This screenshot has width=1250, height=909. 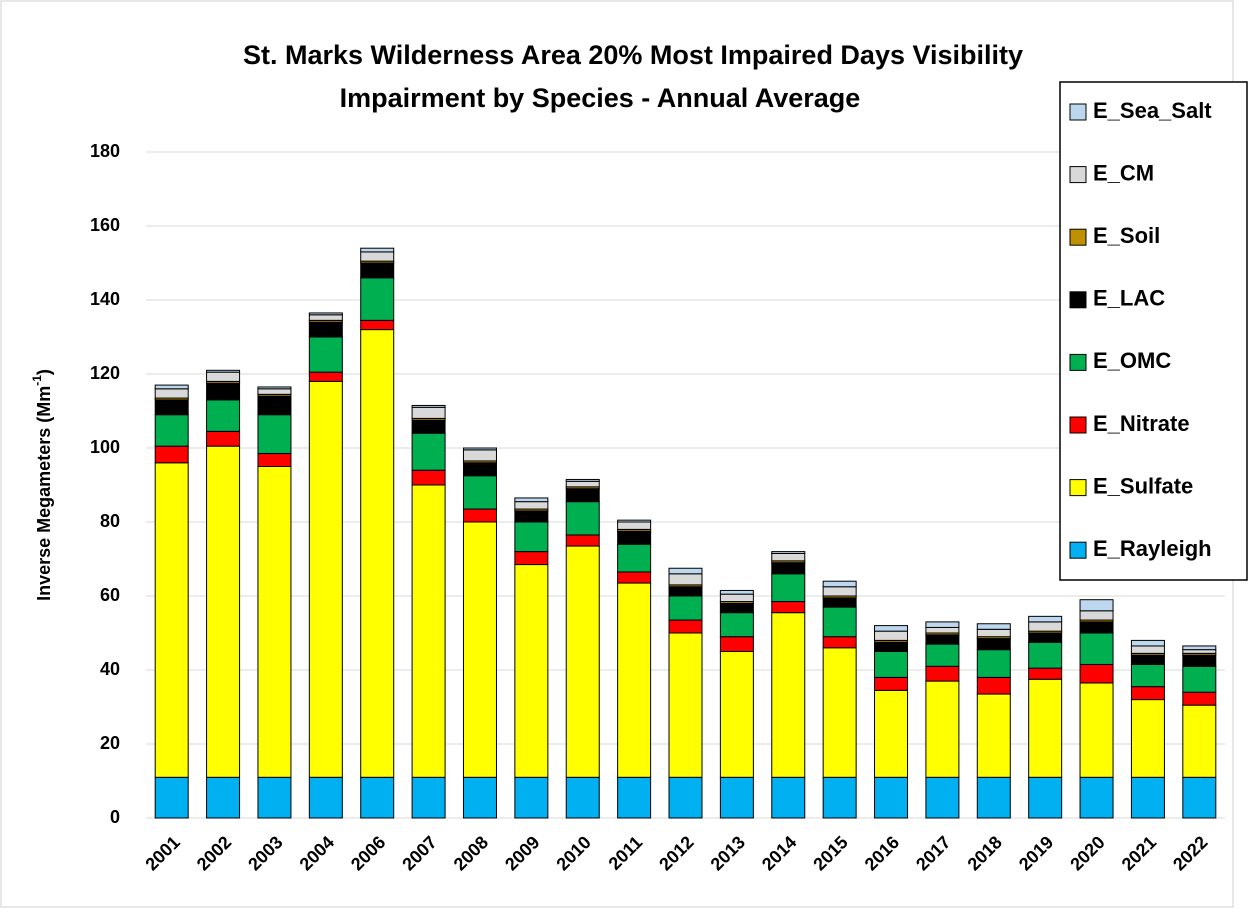 I want to click on legend-label: E_LAC, so click(x=1129, y=298).